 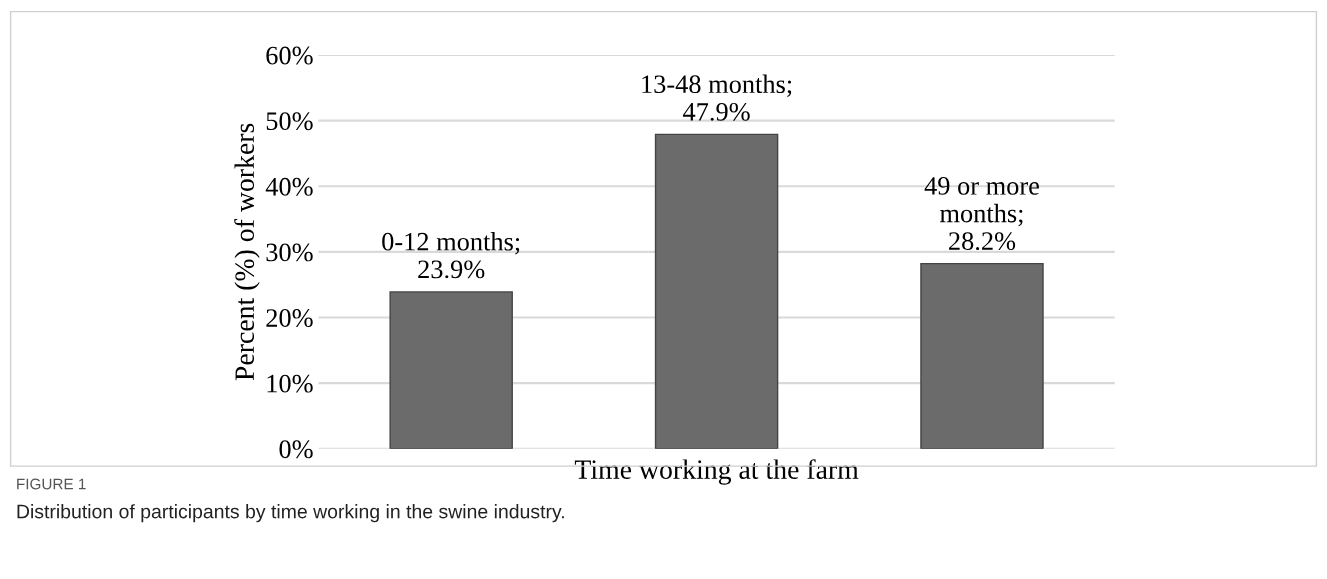 I want to click on caption: FIGURE 1, so click(x=51, y=484).